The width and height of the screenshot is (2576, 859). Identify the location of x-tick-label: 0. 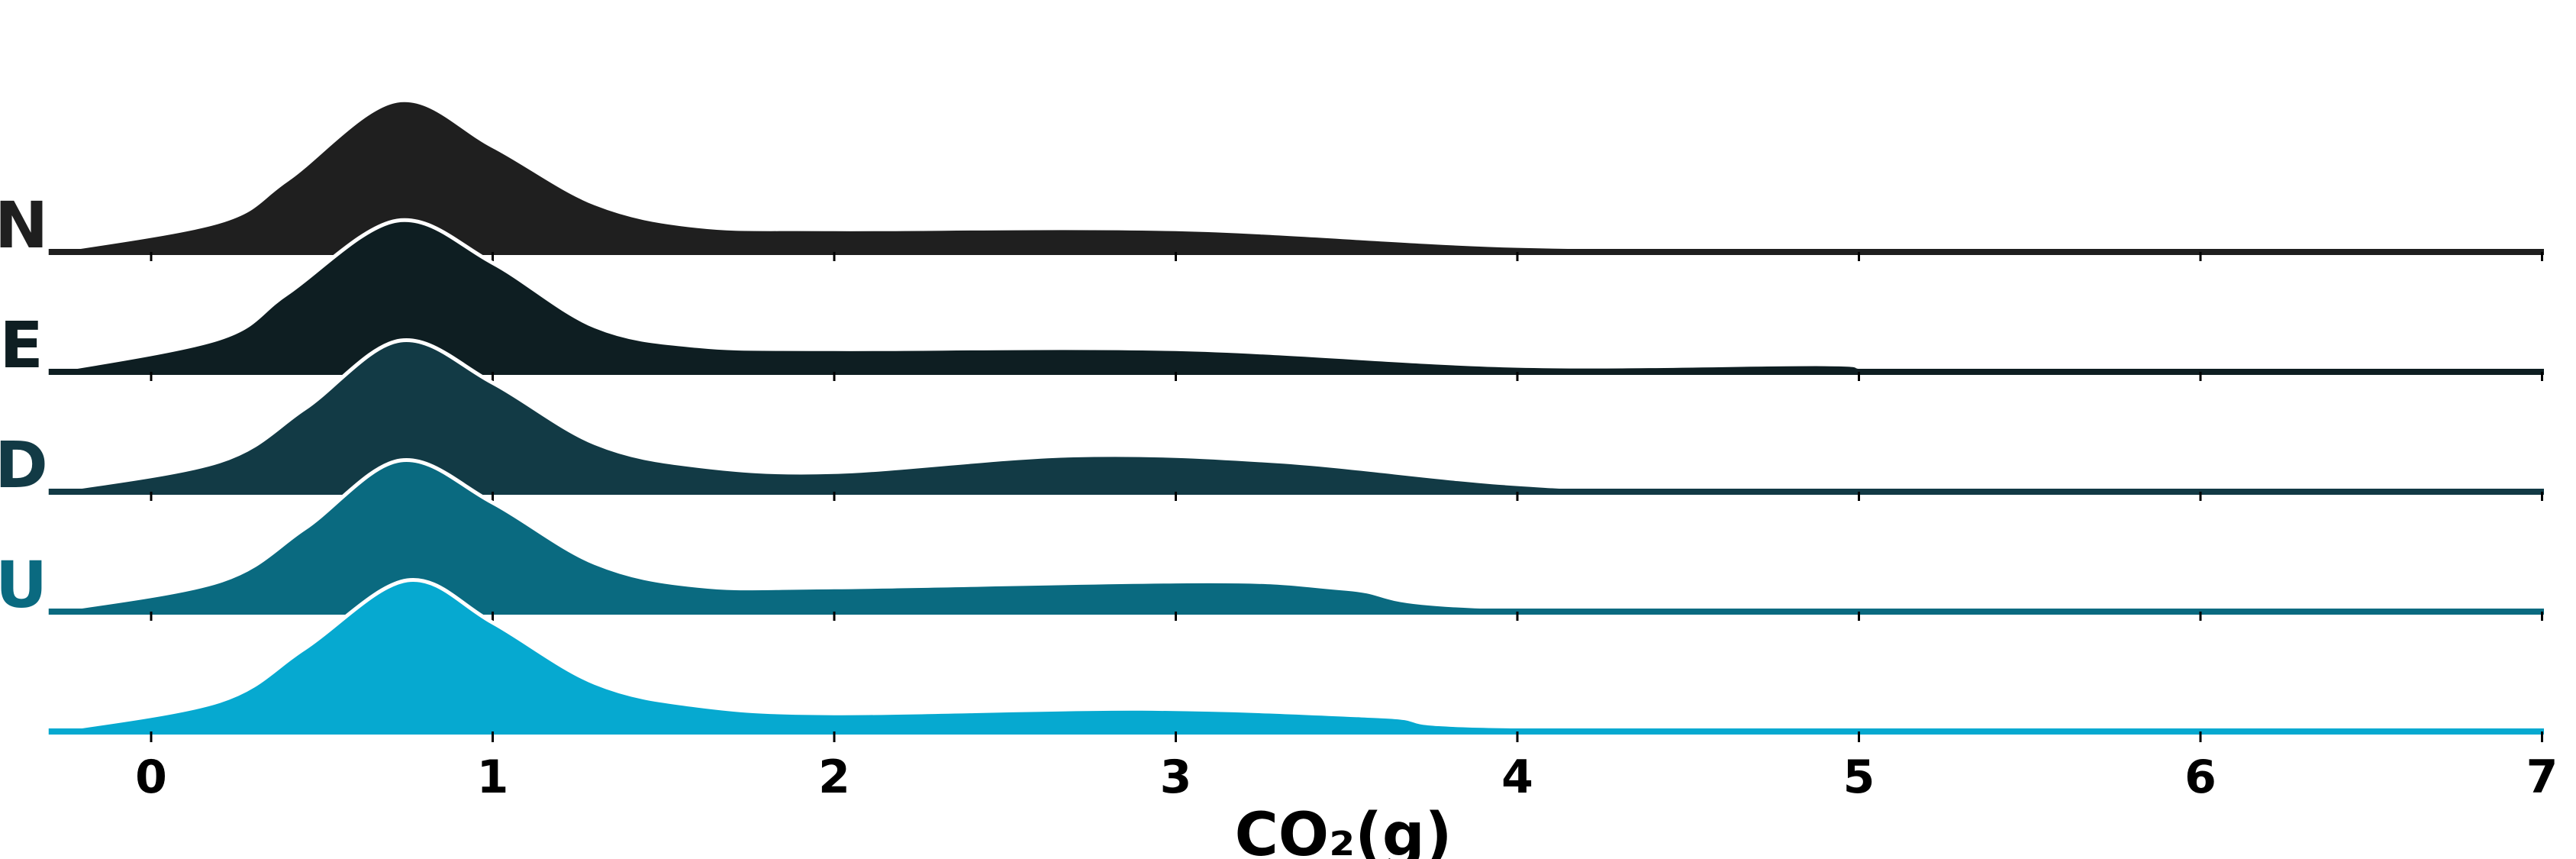
(151, 777).